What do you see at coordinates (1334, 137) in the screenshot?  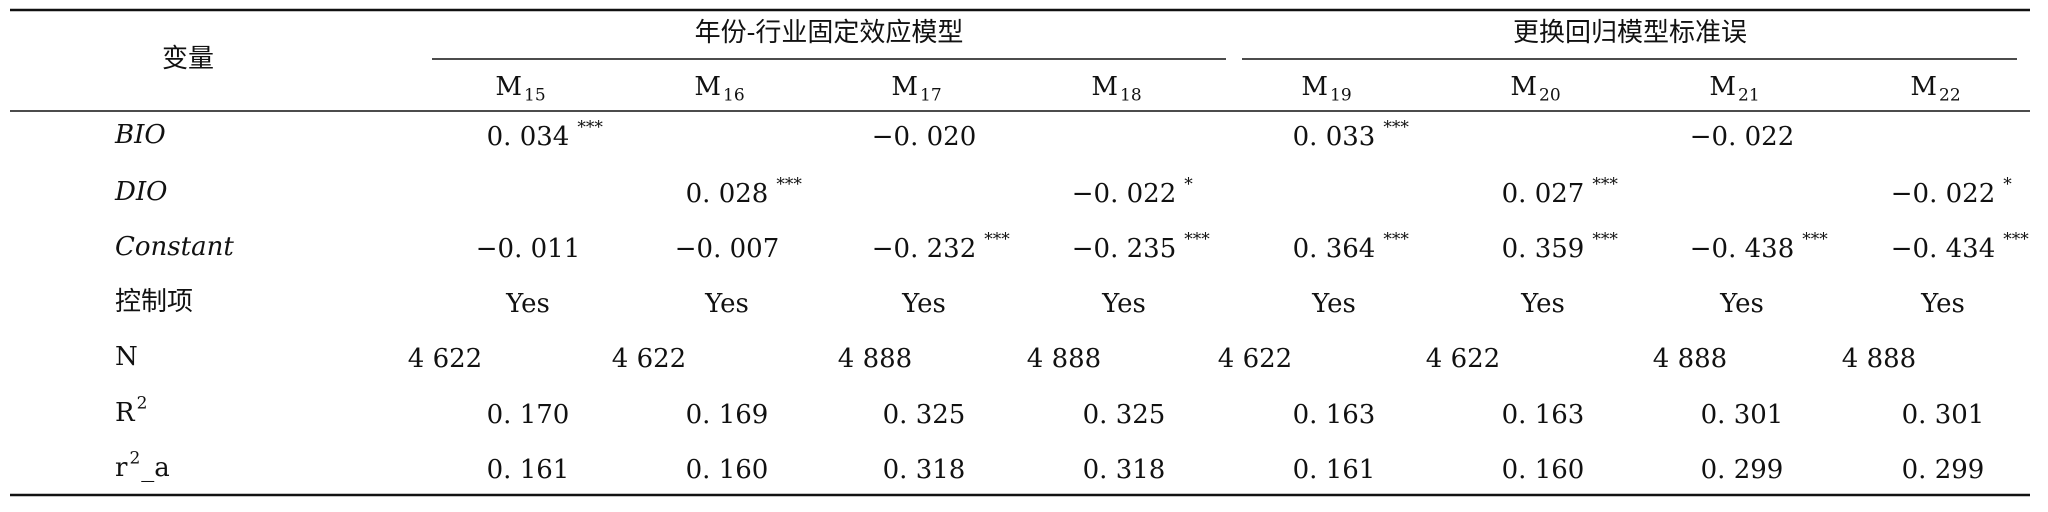 I see `cell-value: 0. 033` at bounding box center [1334, 137].